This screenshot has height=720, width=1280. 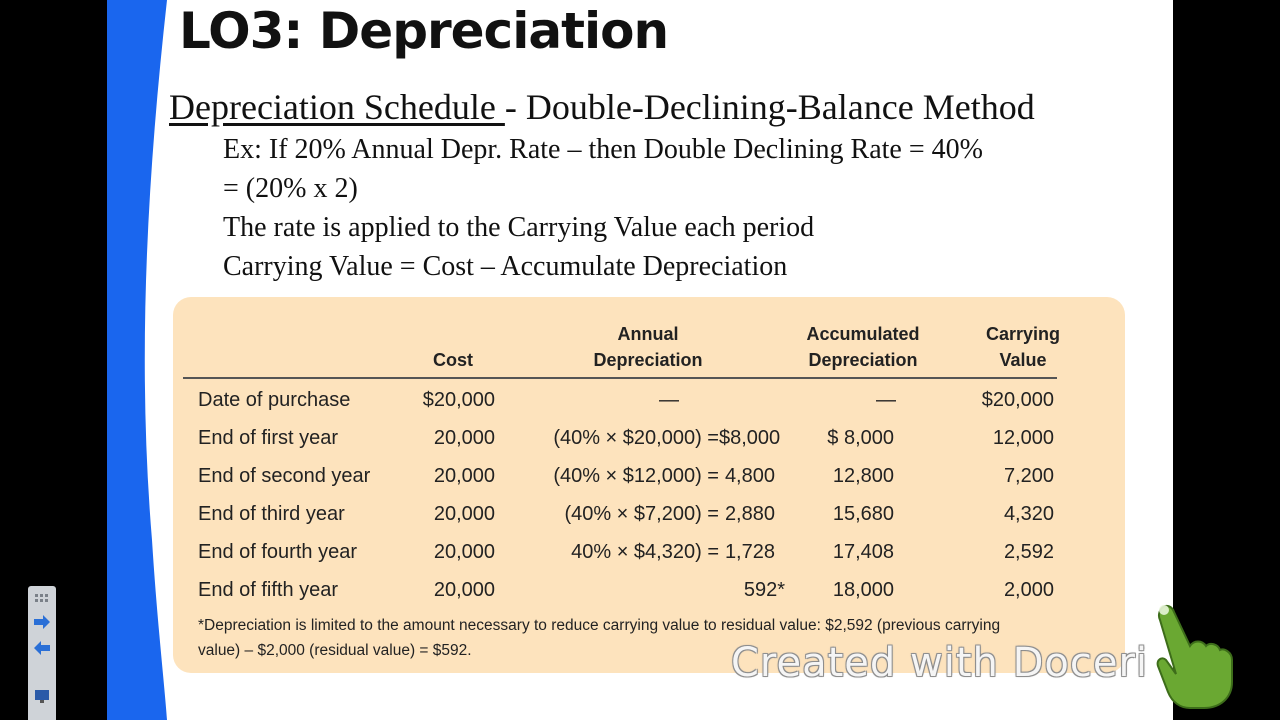 What do you see at coordinates (335, 650) in the screenshot?
I see `footnote-line2: value) – $2,000 (residual value) = $592.` at bounding box center [335, 650].